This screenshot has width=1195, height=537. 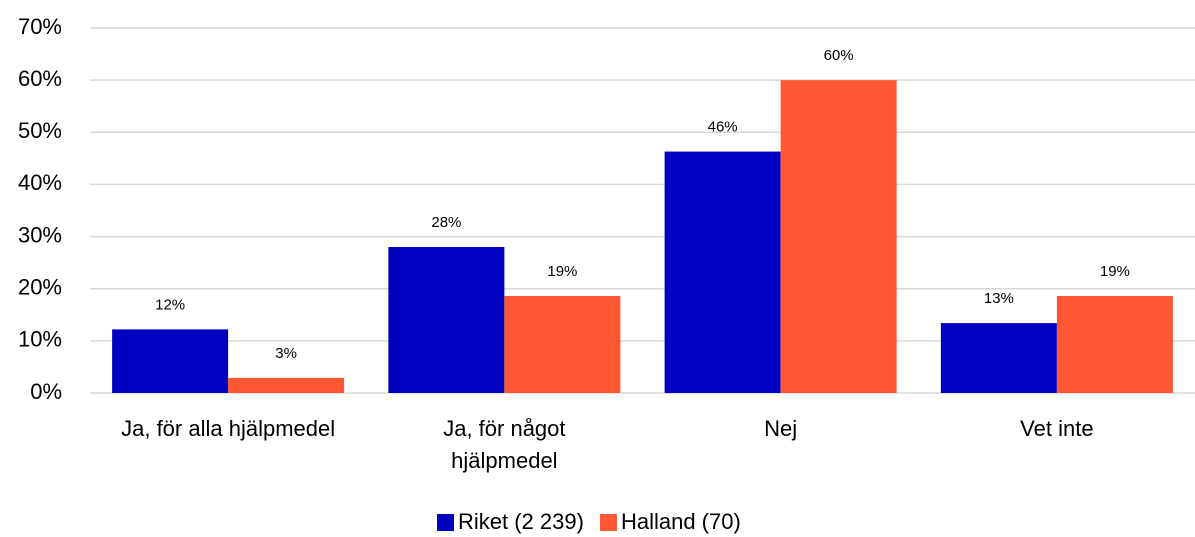 I want to click on x-tick-line: Ja, för något, so click(x=504, y=428).